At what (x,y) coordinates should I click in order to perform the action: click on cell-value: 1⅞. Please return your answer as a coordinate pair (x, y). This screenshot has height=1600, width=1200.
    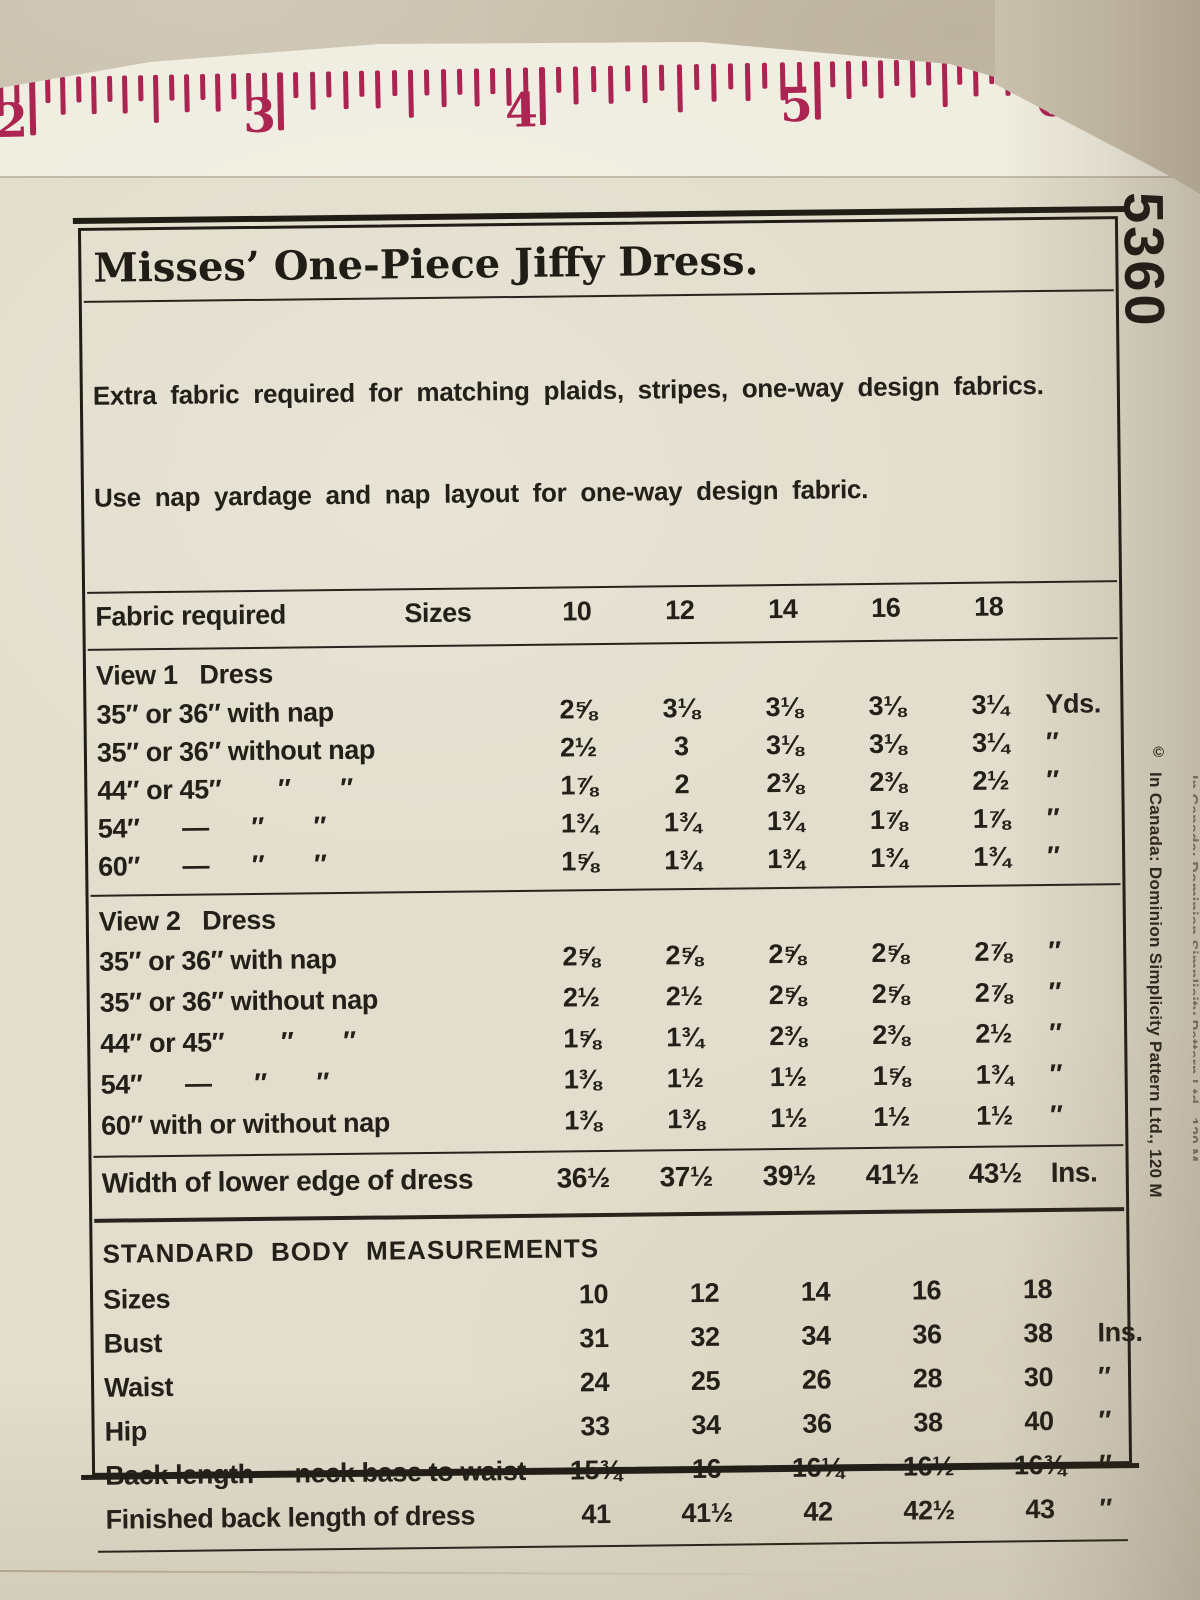
    Looking at the image, I should click on (991, 818).